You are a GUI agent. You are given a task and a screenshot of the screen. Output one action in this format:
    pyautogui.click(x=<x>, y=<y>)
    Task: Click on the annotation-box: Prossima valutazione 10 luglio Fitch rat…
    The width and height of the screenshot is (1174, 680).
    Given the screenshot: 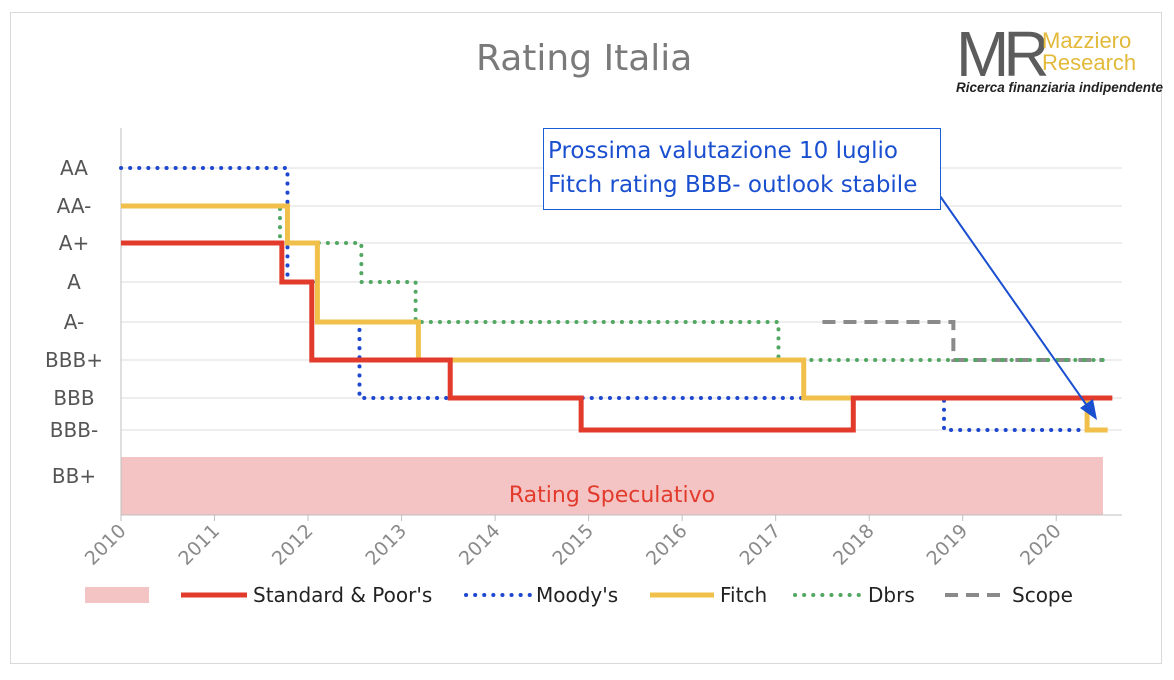 What is the action you would take?
    pyautogui.click(x=742, y=169)
    